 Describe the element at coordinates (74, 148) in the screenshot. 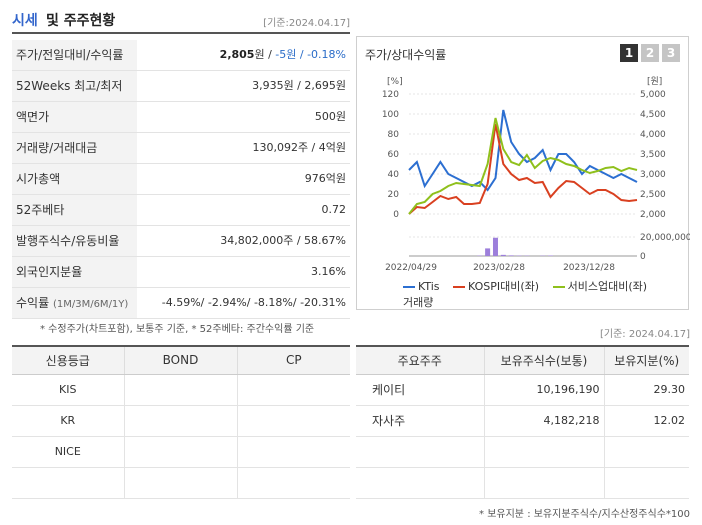

I see `info-label: 거래량/거래대금` at that location.